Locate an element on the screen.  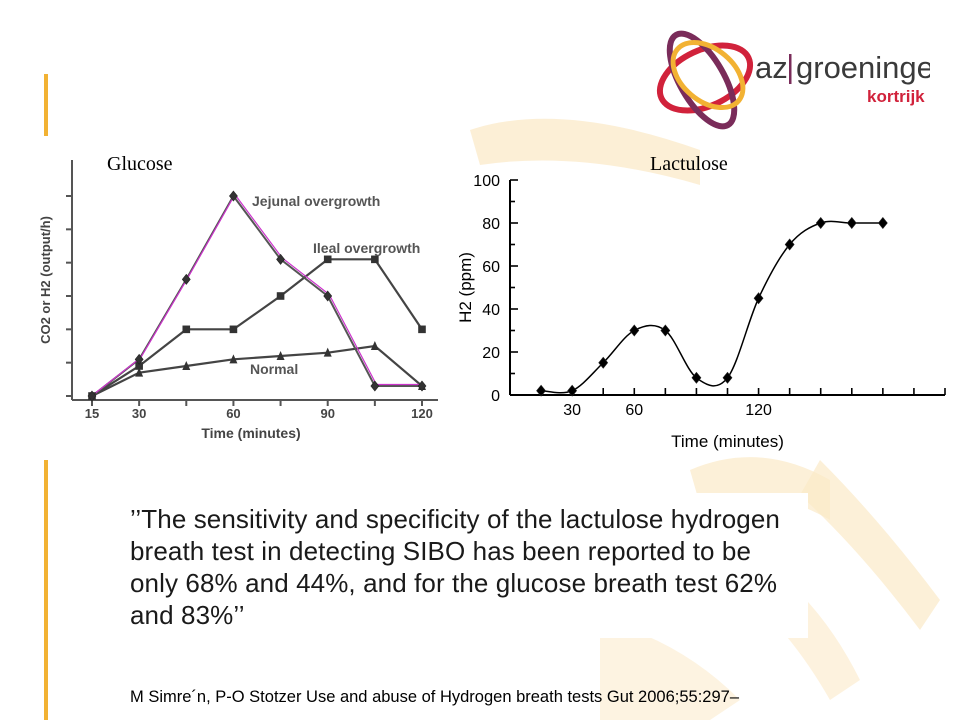
lactulose-y-axis-label: H2 (ppm) is located at coordinates (465, 287).